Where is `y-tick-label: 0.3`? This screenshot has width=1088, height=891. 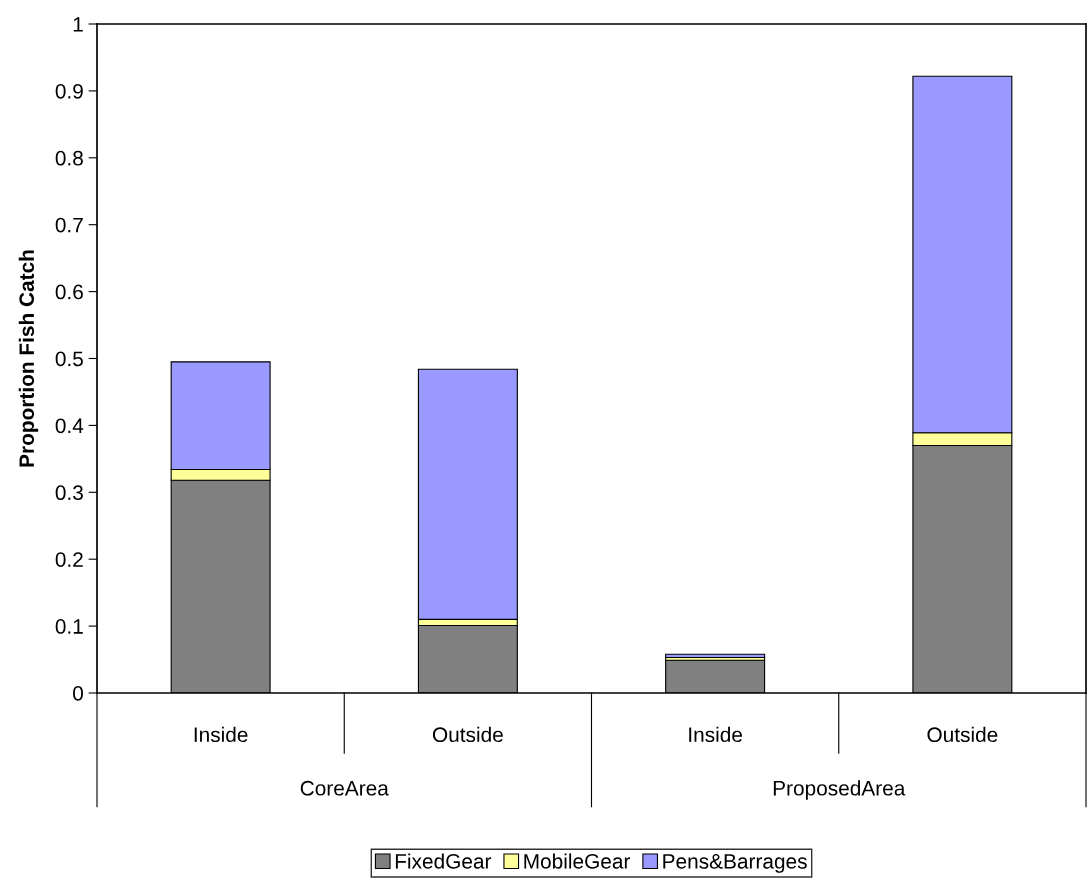
y-tick-label: 0.3 is located at coordinates (69, 493).